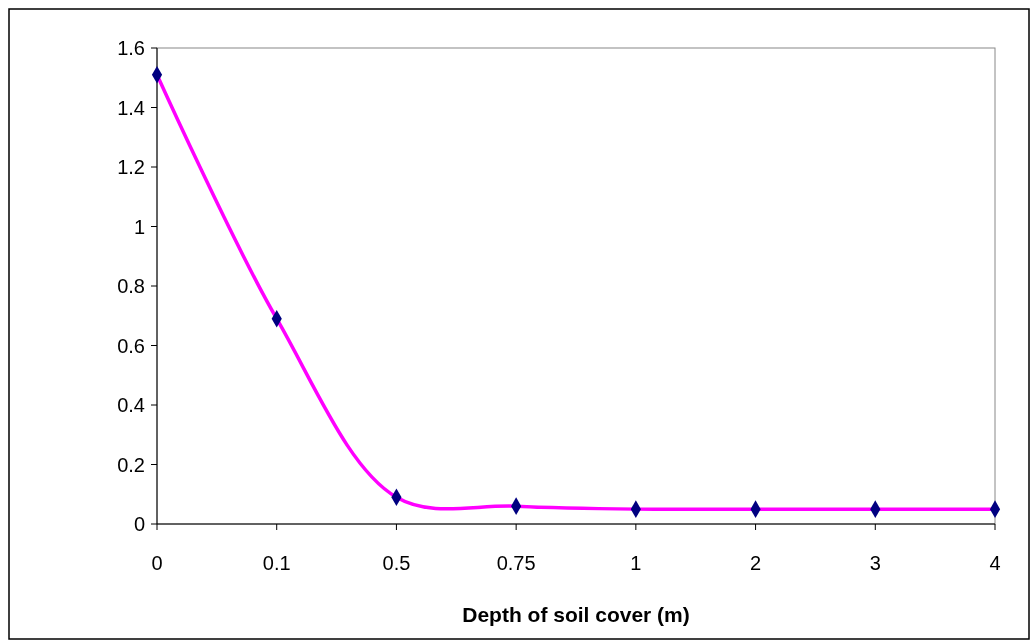 The width and height of the screenshot is (1030, 640). Describe the element at coordinates (995, 563) in the screenshot. I see `x-tick-label: 4` at that location.